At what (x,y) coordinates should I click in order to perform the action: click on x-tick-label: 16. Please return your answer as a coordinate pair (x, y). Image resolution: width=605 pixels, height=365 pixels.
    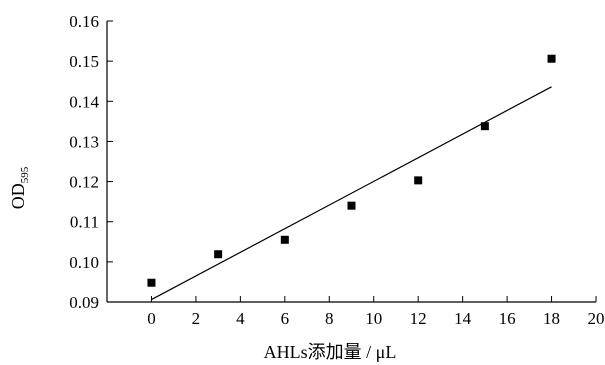
    Looking at the image, I should click on (507, 318).